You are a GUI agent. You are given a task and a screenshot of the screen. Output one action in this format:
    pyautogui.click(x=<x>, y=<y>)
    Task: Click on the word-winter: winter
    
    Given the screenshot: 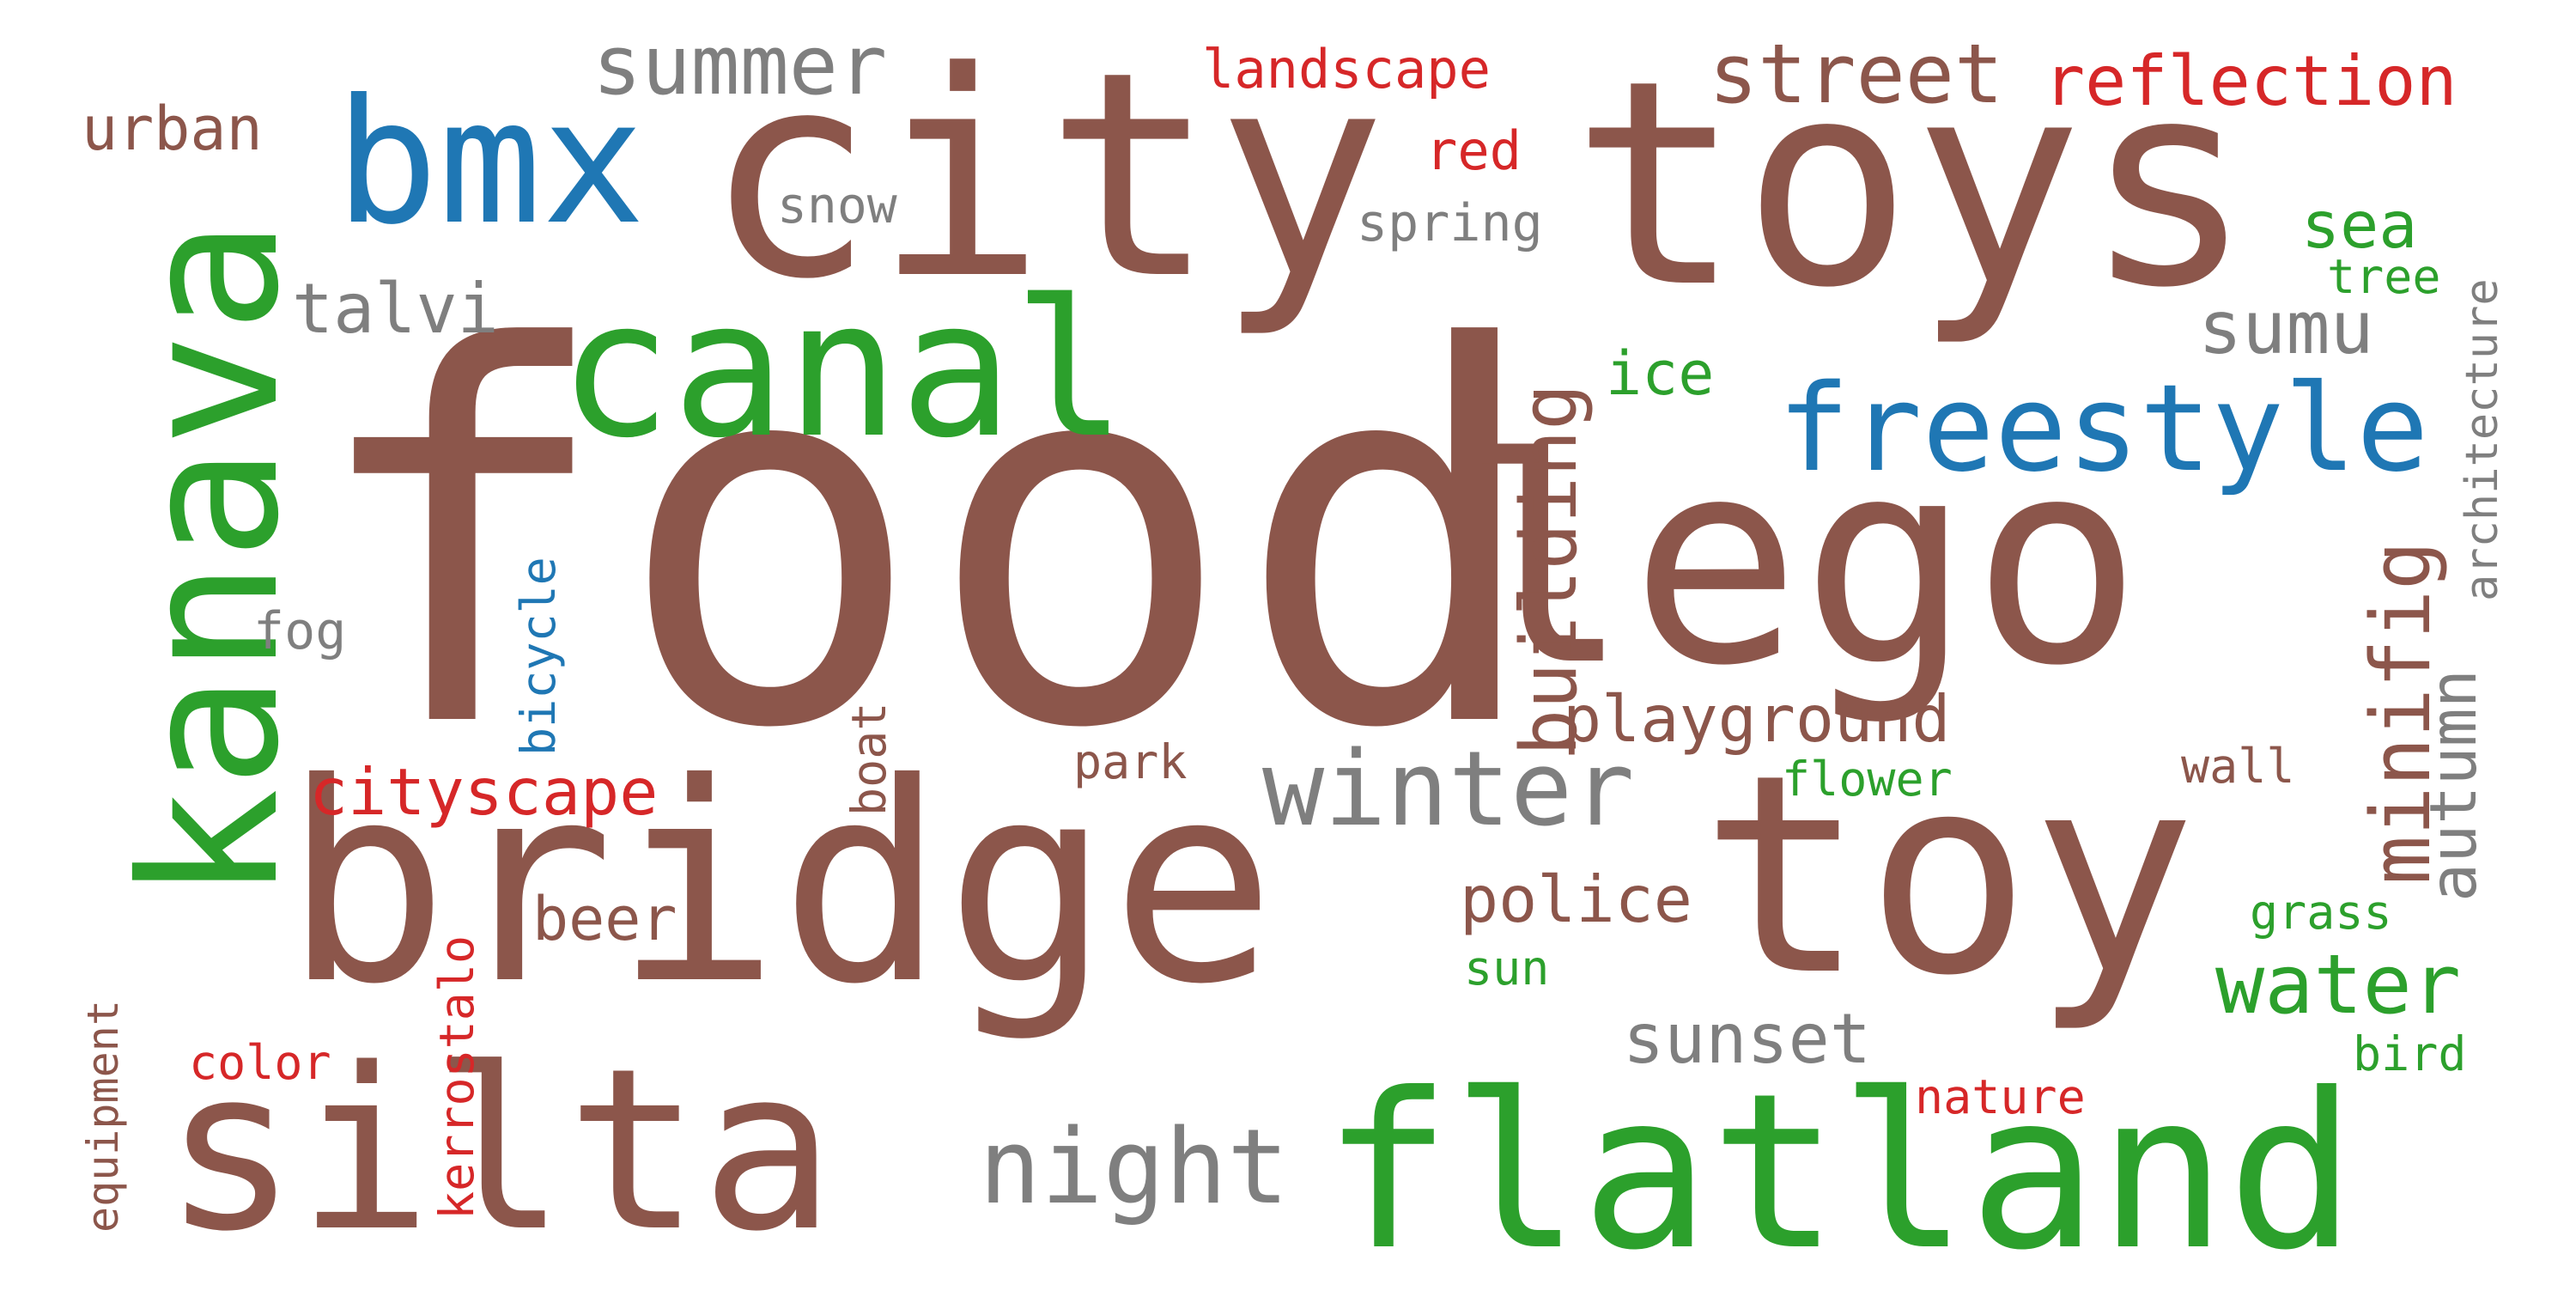 What is the action you would take?
    pyautogui.click(x=1448, y=789)
    